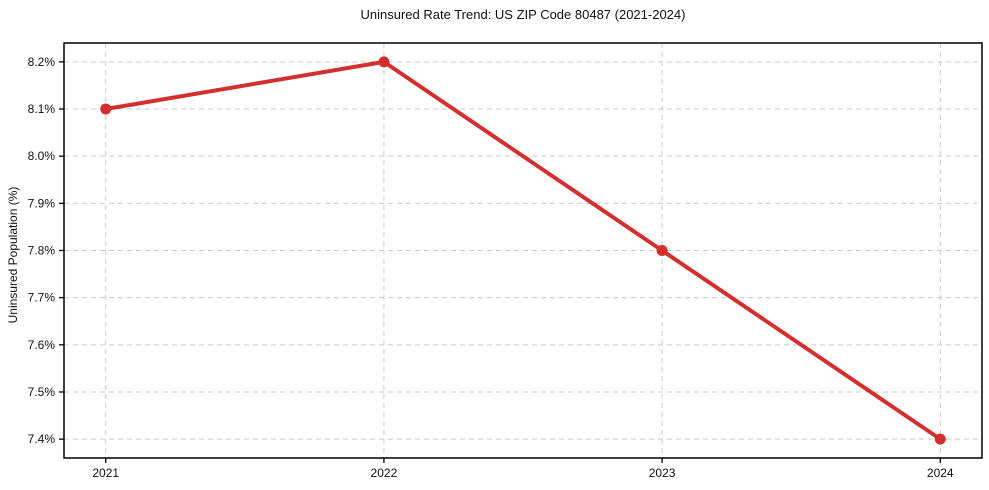 Image resolution: width=989 pixels, height=490 pixels. I want to click on x-tick-label: 2023, so click(662, 473).